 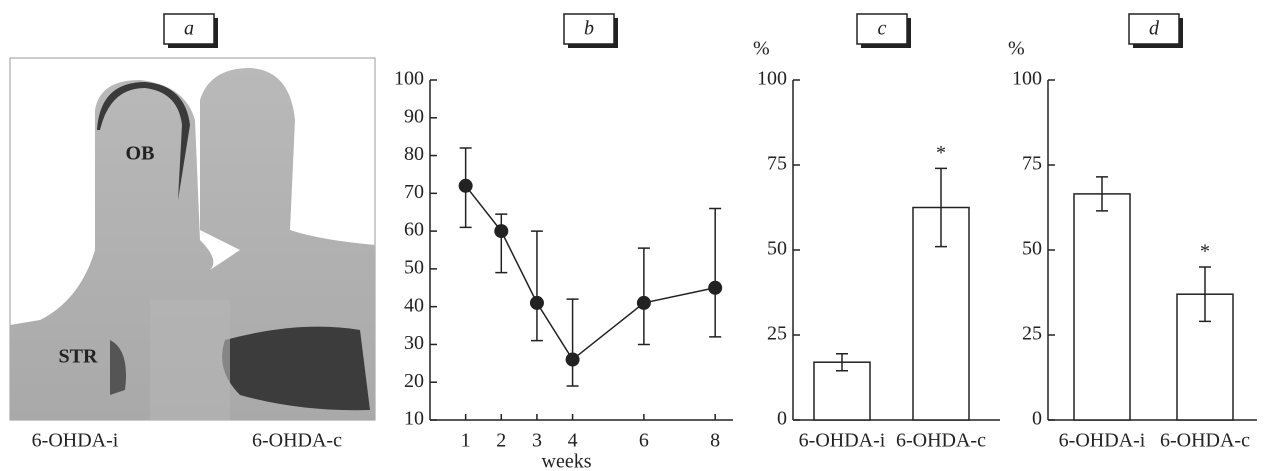 I want to click on region-label: STR, so click(x=78, y=357).